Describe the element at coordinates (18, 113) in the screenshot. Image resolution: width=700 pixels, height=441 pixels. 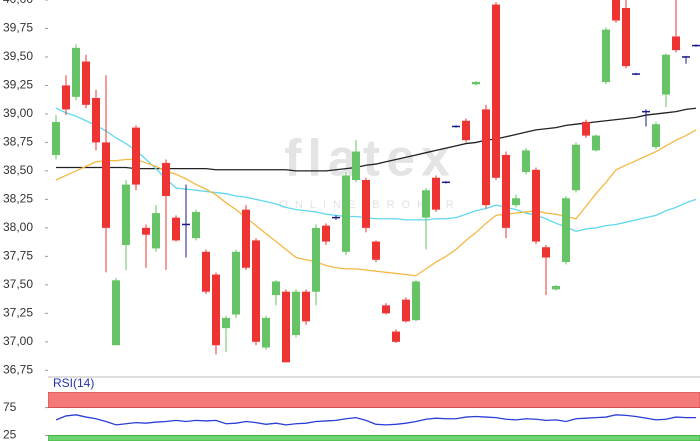
I see `y-tick-label: 39,00` at that location.